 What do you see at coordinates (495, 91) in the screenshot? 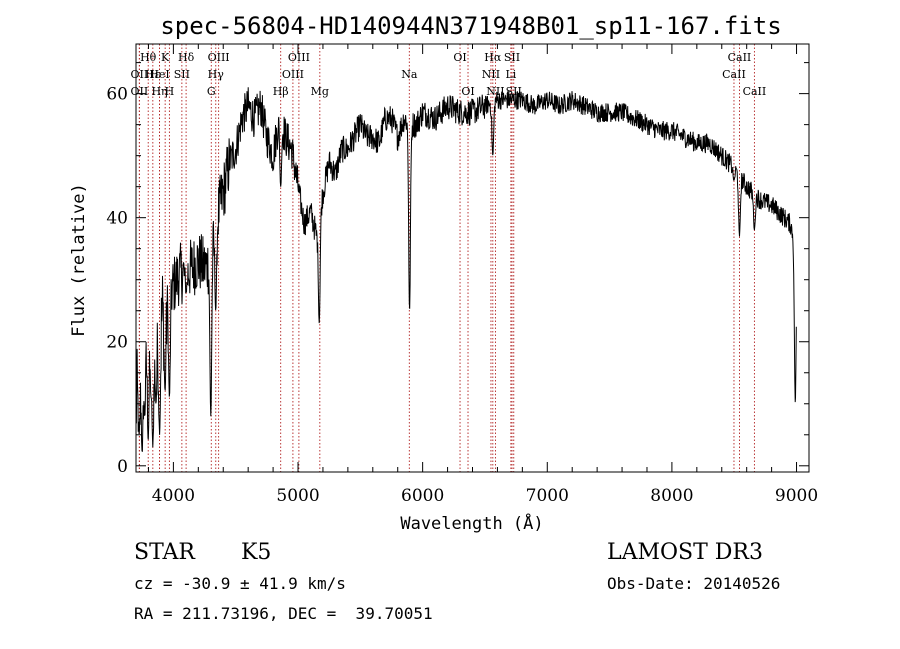
I see `line-label-22: NII` at bounding box center [495, 91].